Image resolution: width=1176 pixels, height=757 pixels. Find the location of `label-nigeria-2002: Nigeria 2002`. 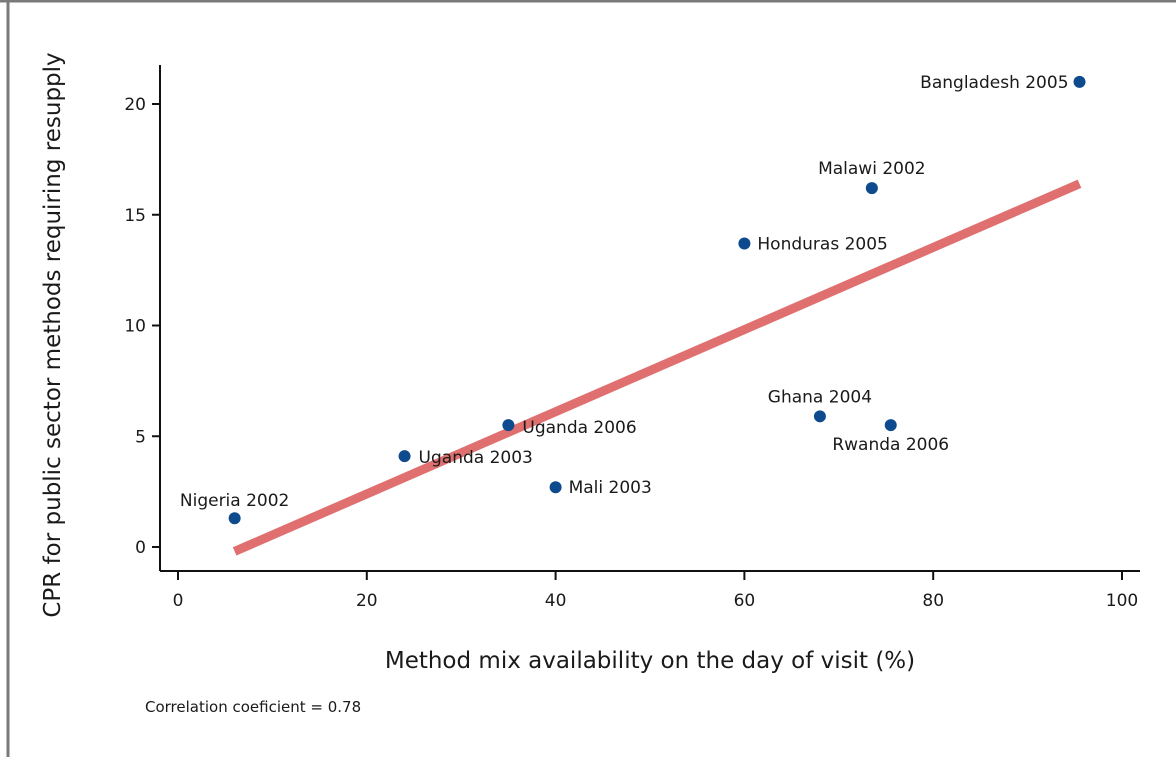

label-nigeria-2002: Nigeria 2002 is located at coordinates (235, 501).